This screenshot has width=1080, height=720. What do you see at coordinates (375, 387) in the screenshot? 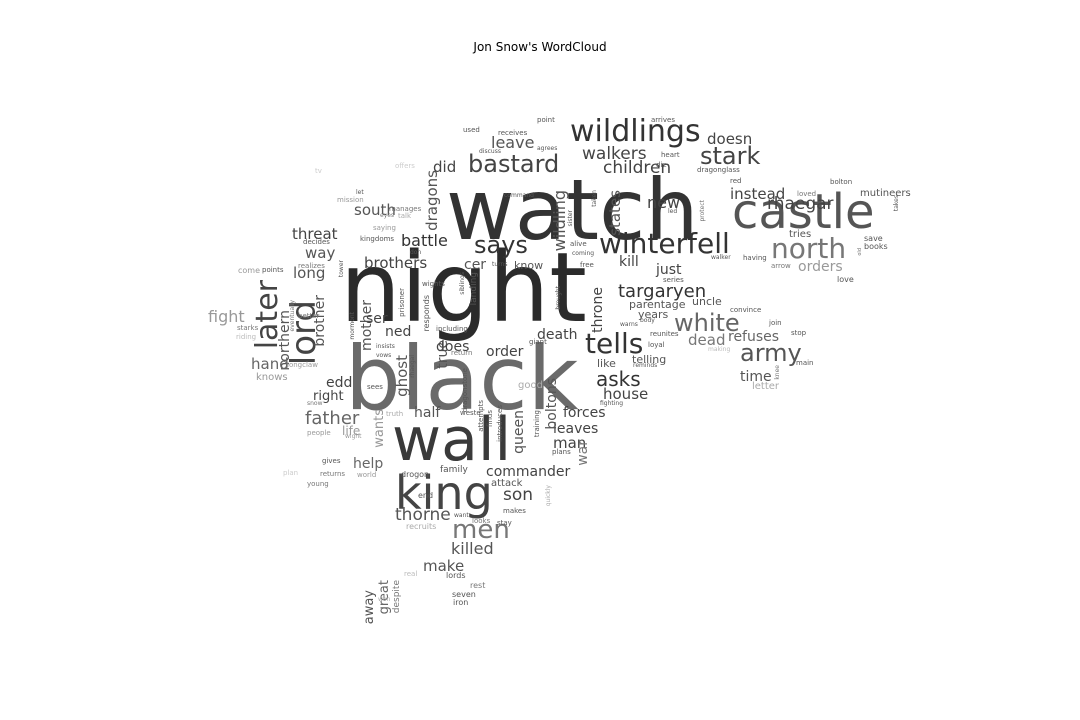
I see `word-sees: sees` at bounding box center [375, 387].